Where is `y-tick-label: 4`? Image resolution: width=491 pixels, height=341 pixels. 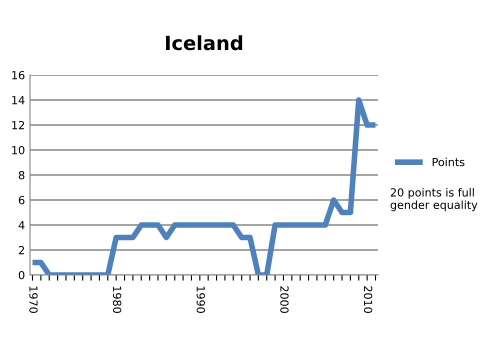 y-tick-label: 4 is located at coordinates (21, 225).